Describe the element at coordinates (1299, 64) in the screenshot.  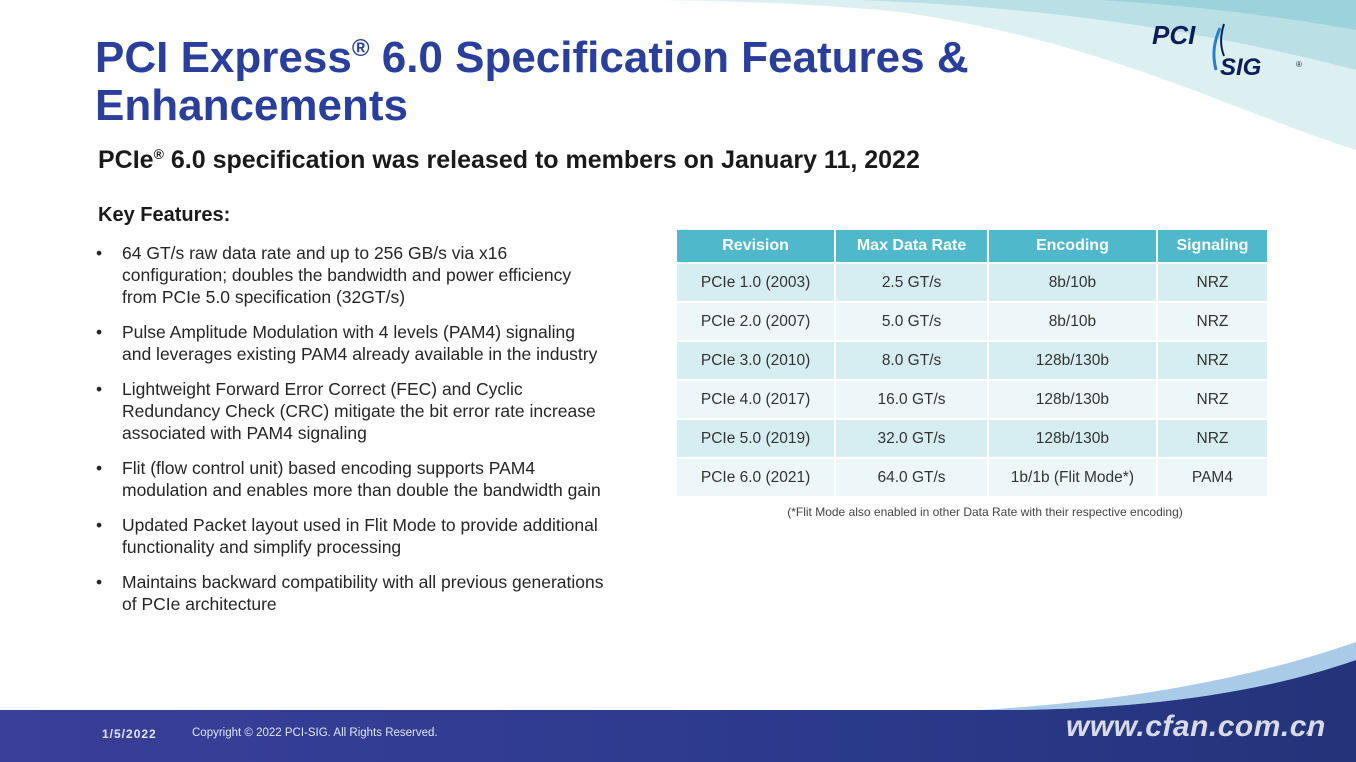
I see `logo-registered-mark: ®` at that location.